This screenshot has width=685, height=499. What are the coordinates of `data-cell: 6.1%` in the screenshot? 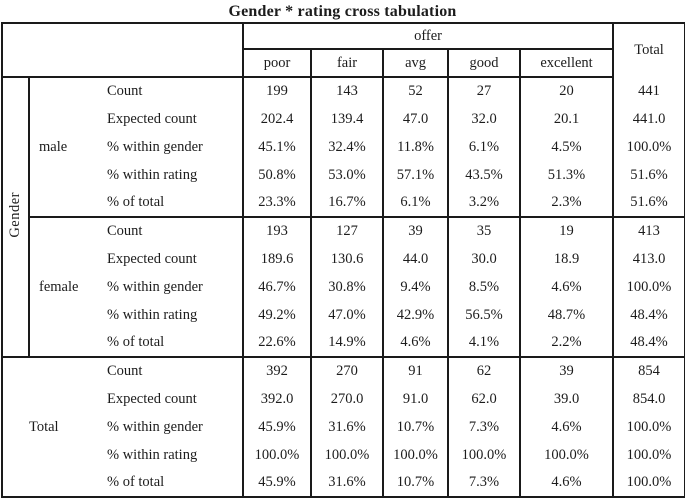 It's located at (484, 147).